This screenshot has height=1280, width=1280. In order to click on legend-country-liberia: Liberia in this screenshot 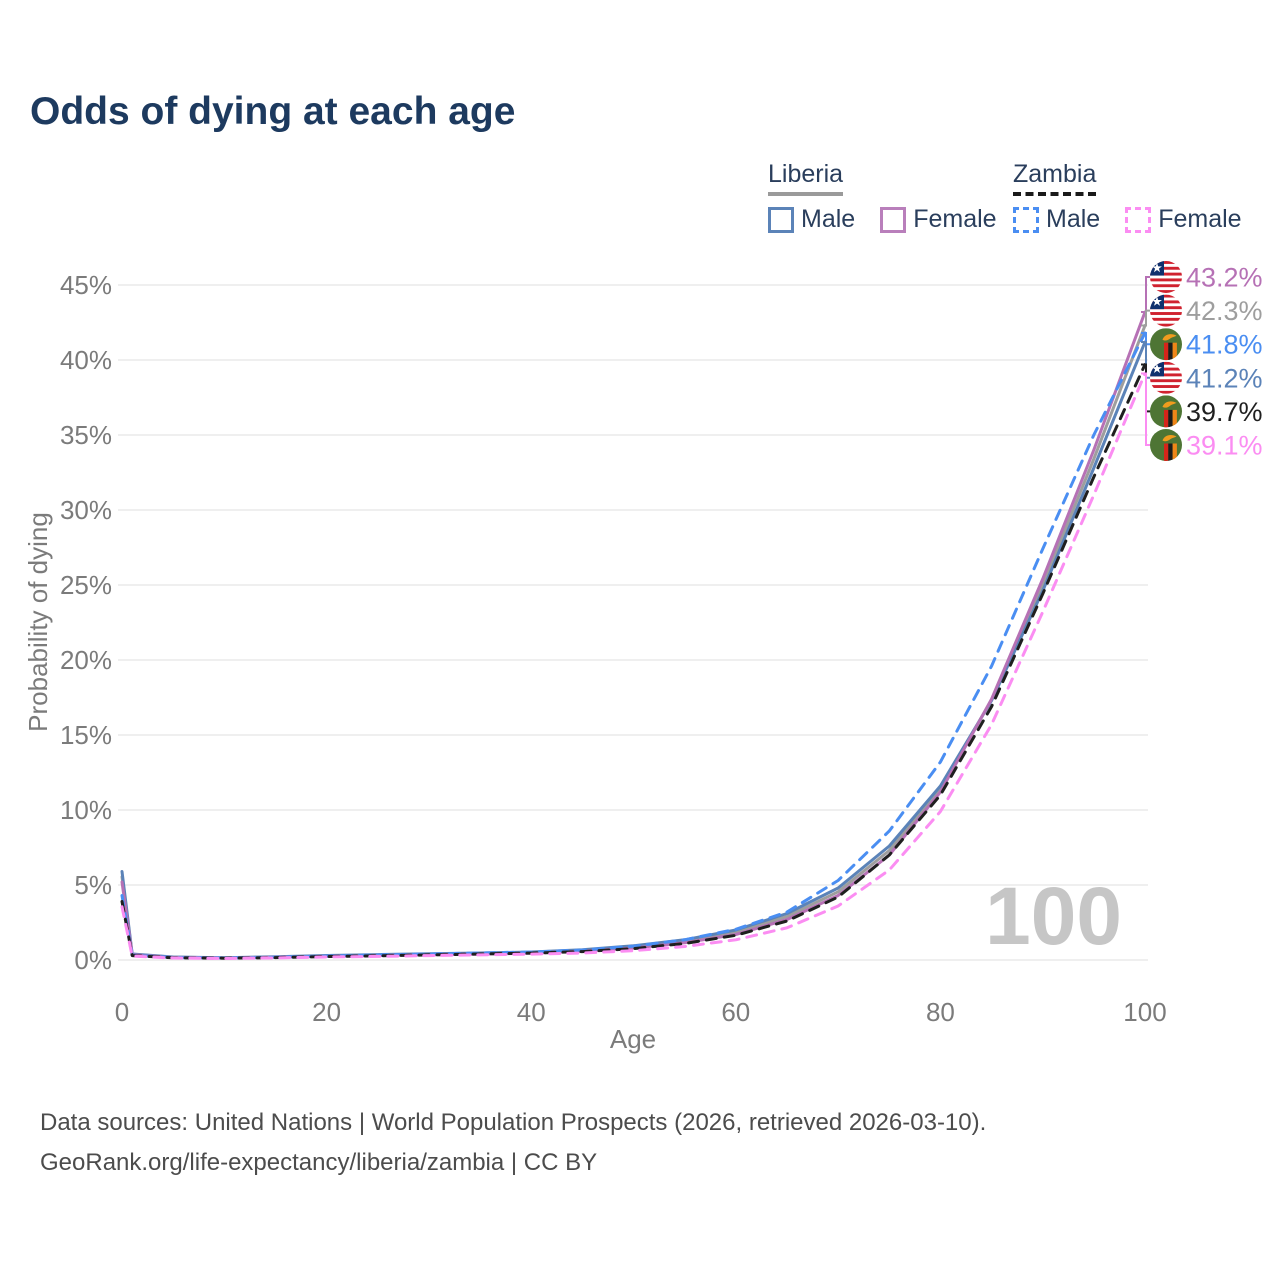, I will do `click(806, 178)`.